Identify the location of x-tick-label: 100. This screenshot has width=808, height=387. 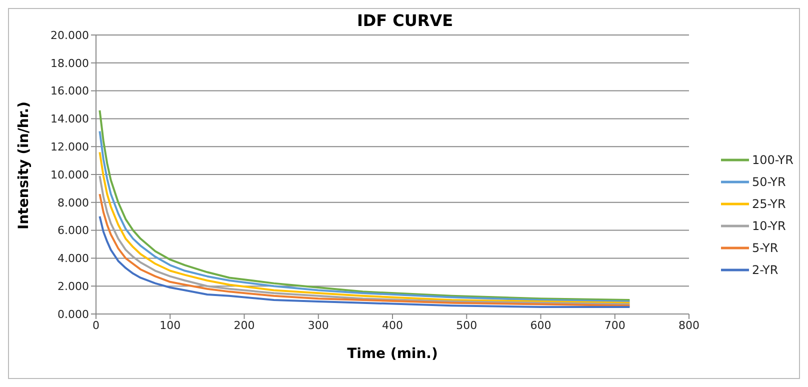
(170, 325).